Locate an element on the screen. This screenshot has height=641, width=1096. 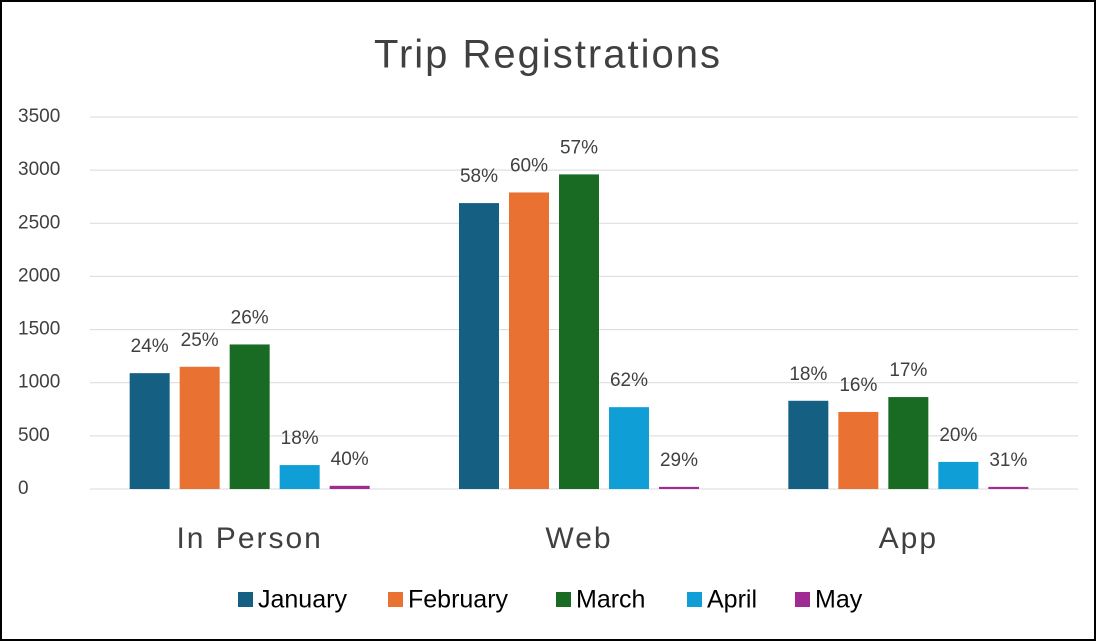
data-label: 60% is located at coordinates (529, 165).